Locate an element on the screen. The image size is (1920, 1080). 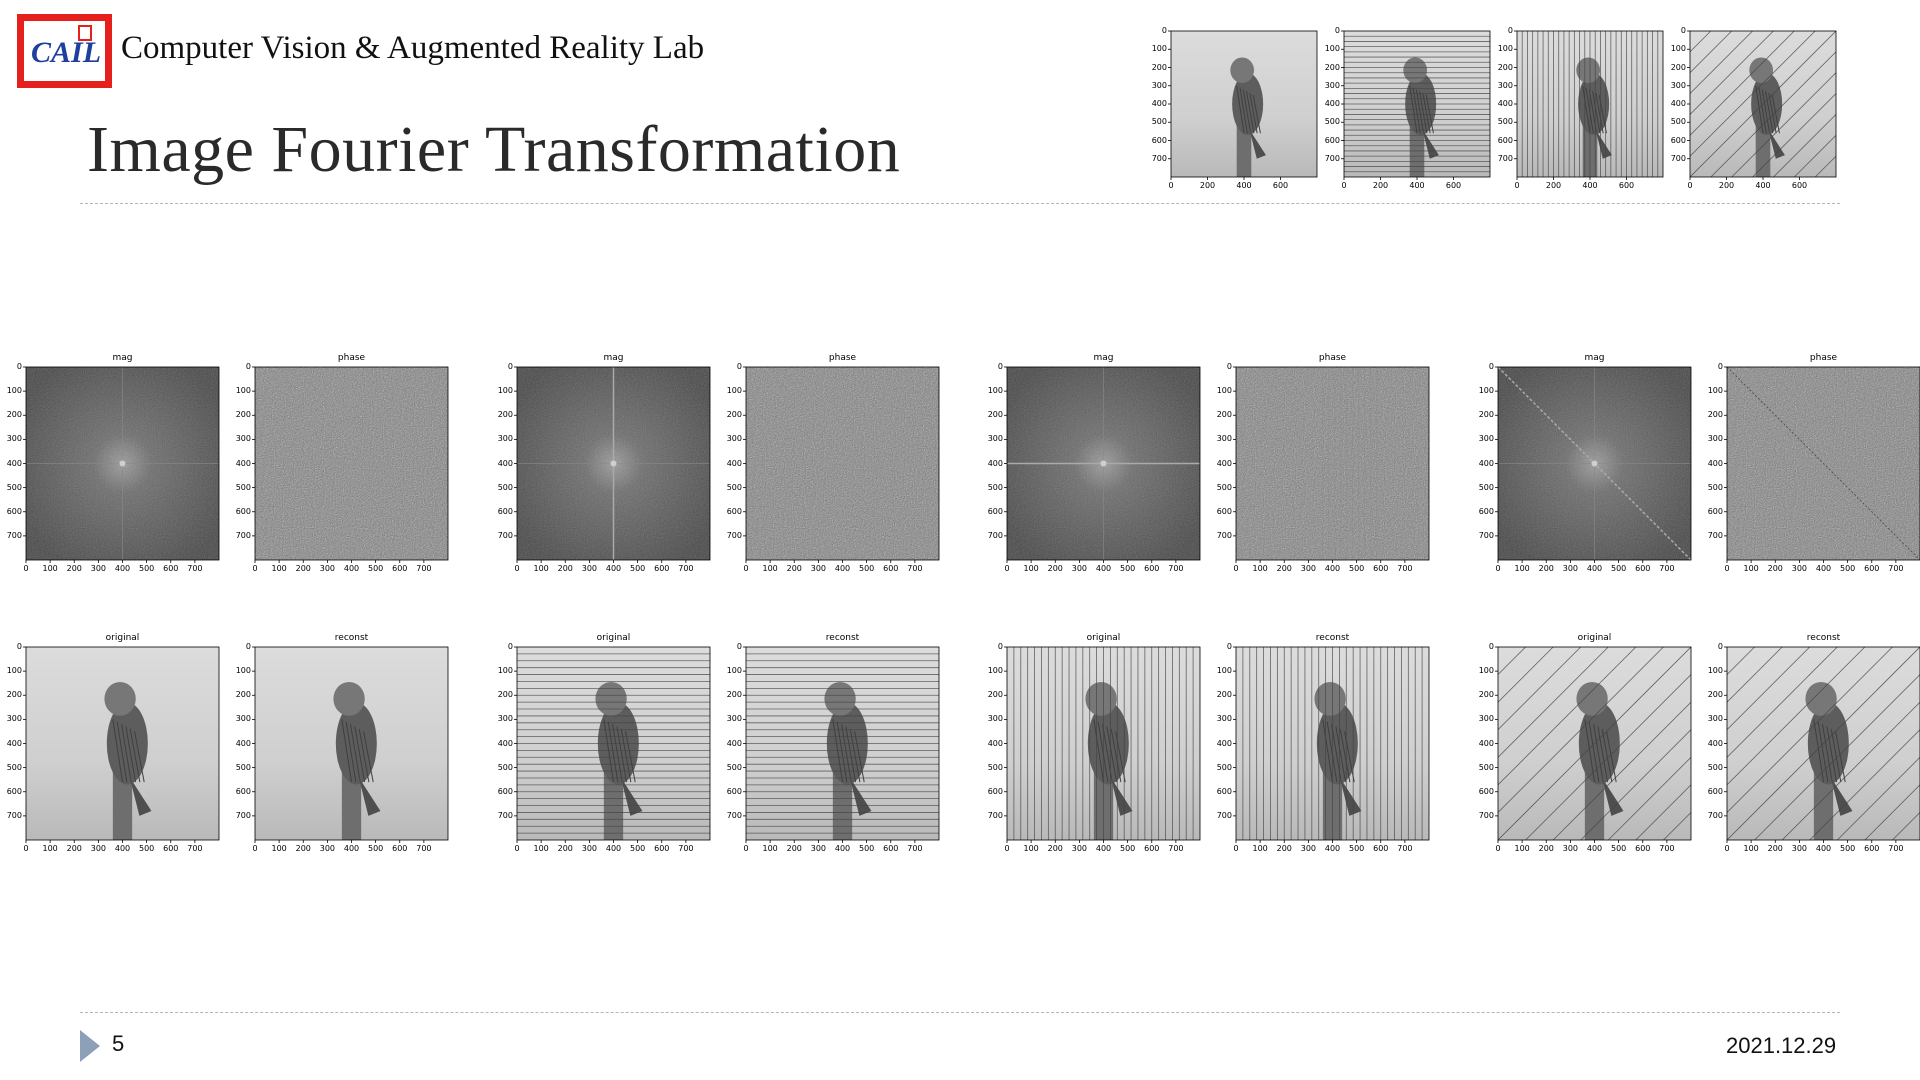
header-divider is located at coordinates (960, 203).